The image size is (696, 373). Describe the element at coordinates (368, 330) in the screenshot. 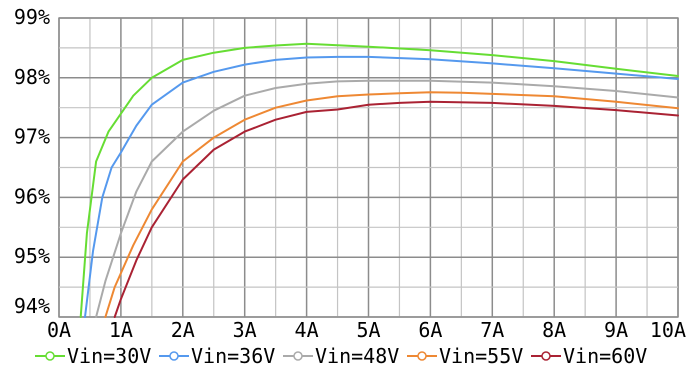

I see `x-tick-label: 5A` at that location.